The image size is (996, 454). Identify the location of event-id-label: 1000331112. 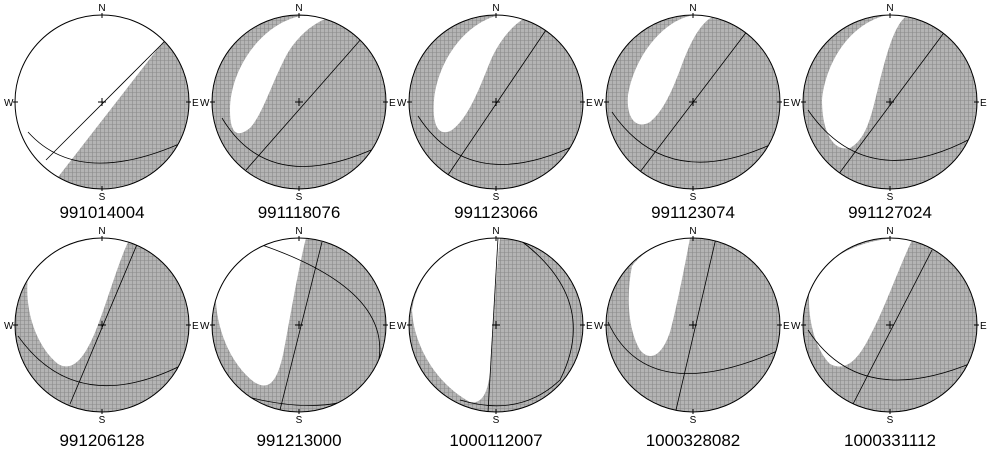
(890, 440).